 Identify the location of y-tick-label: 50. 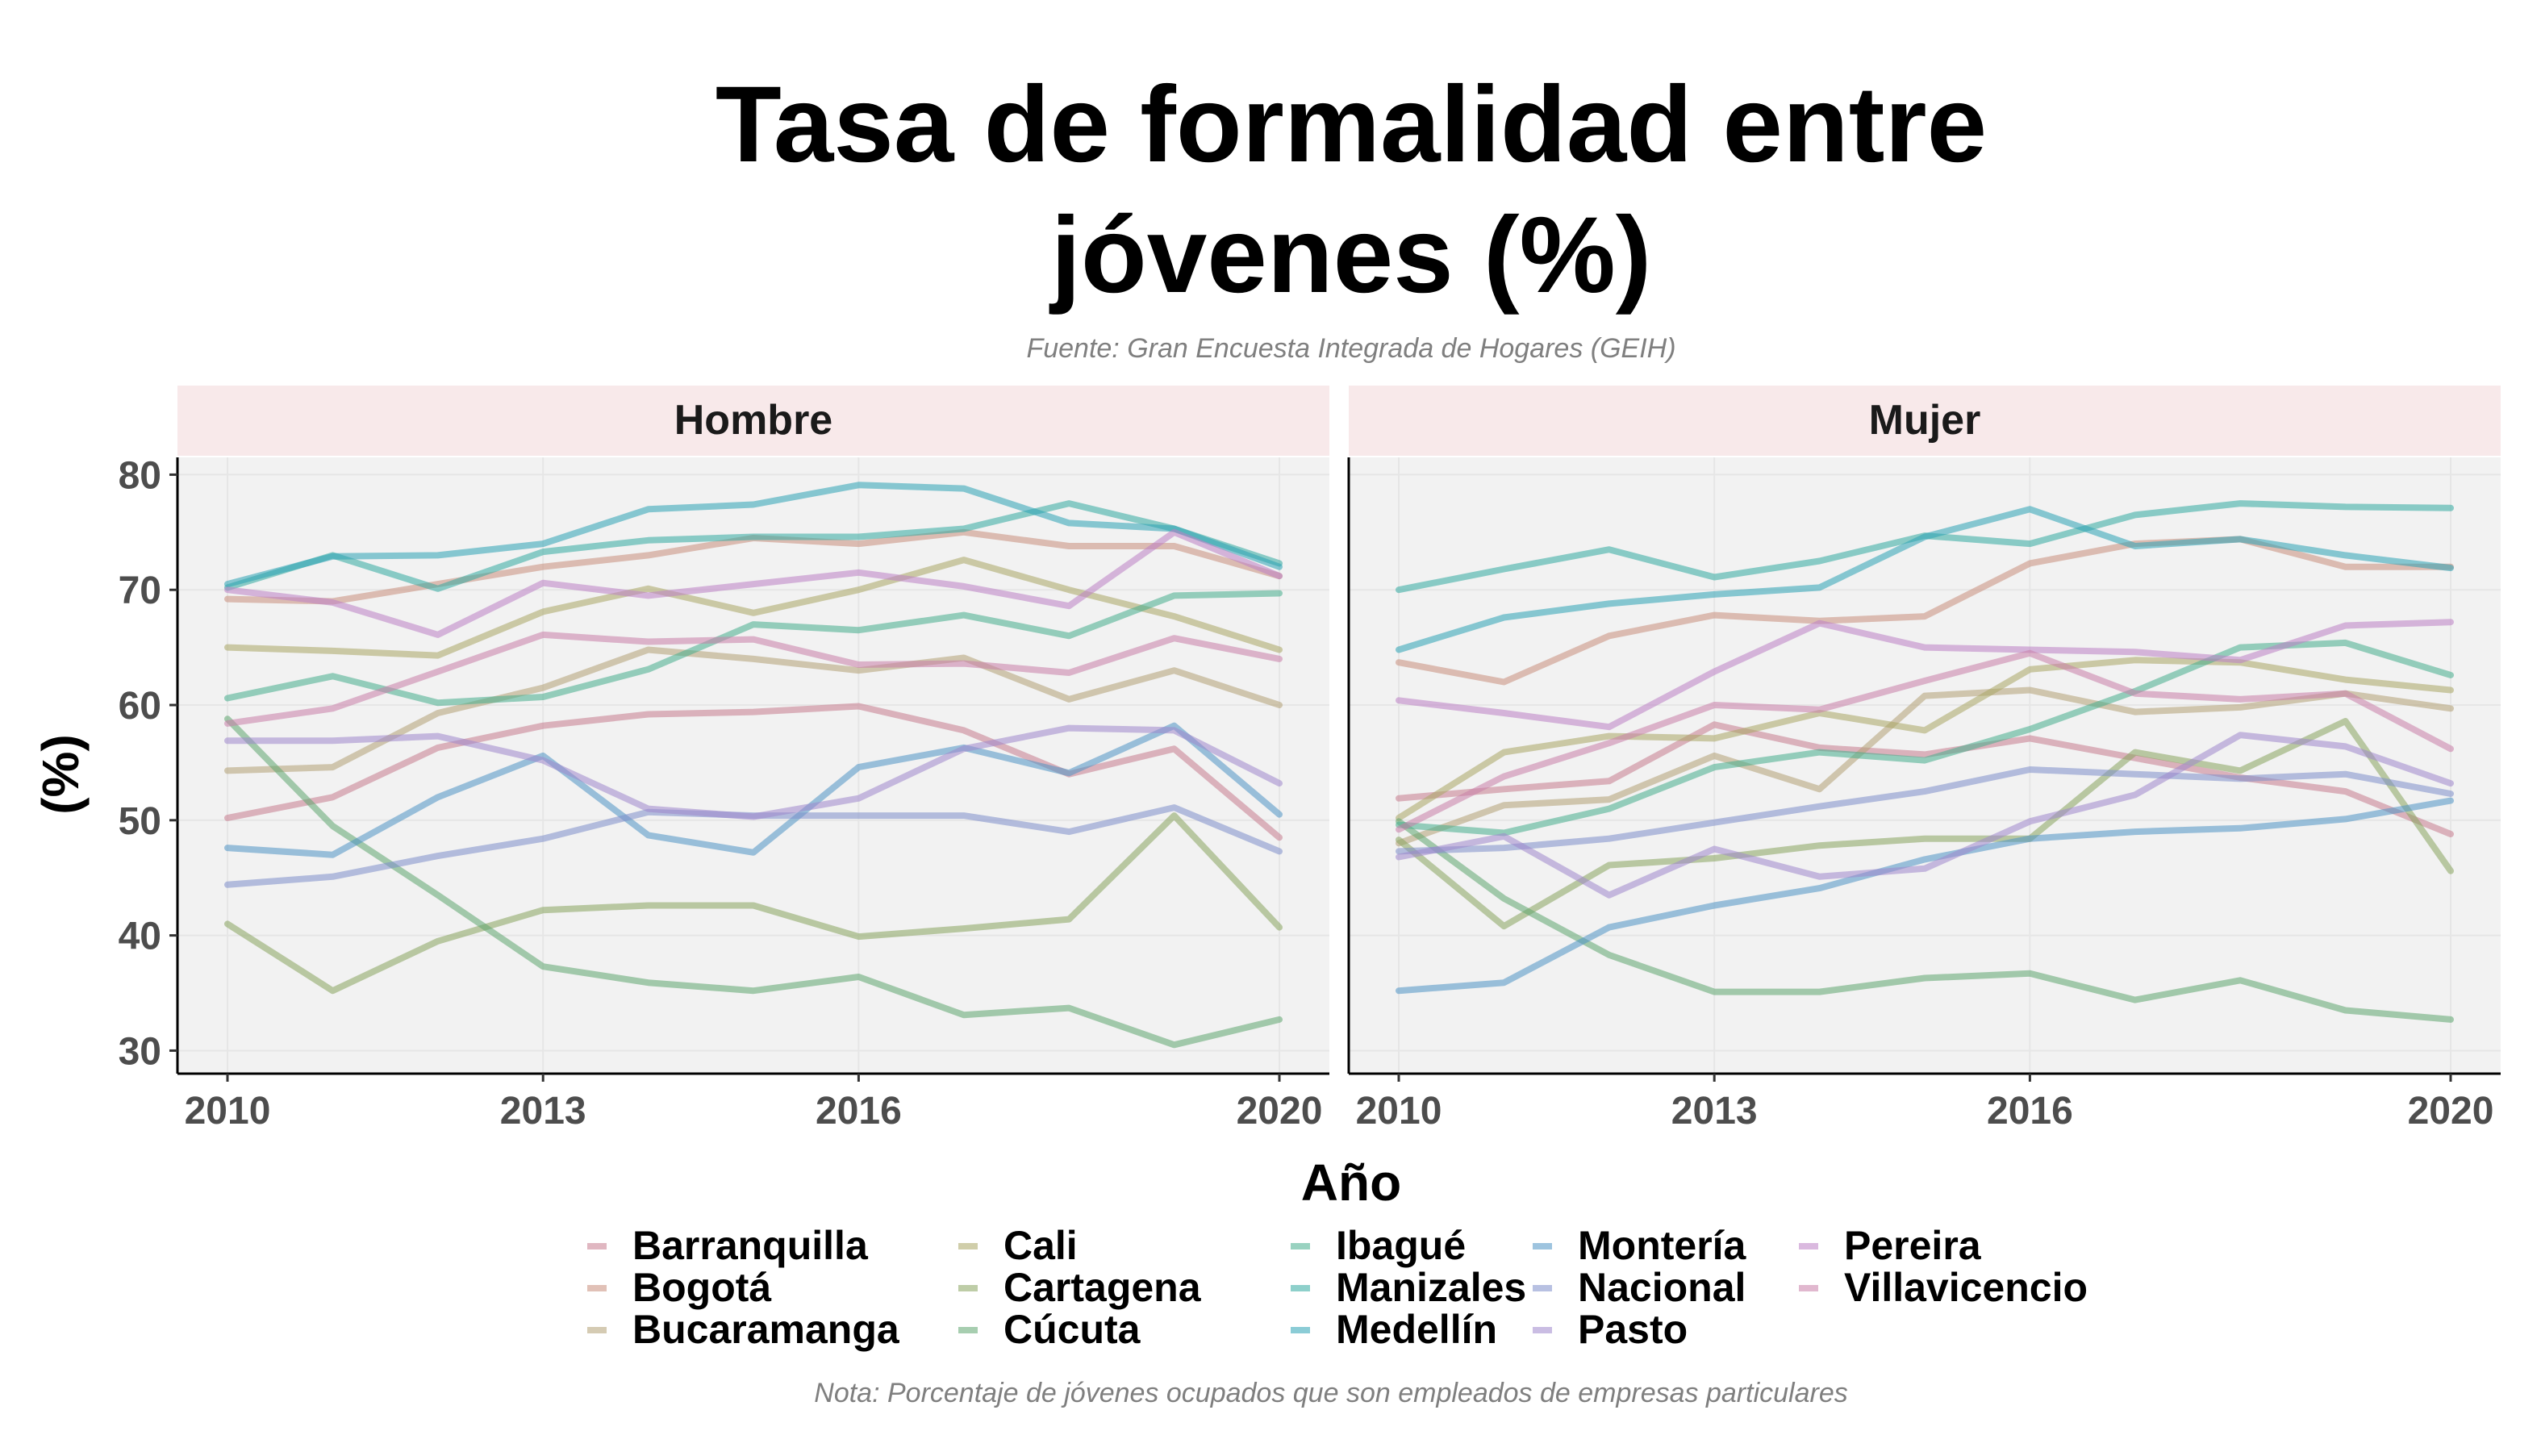
(140, 822).